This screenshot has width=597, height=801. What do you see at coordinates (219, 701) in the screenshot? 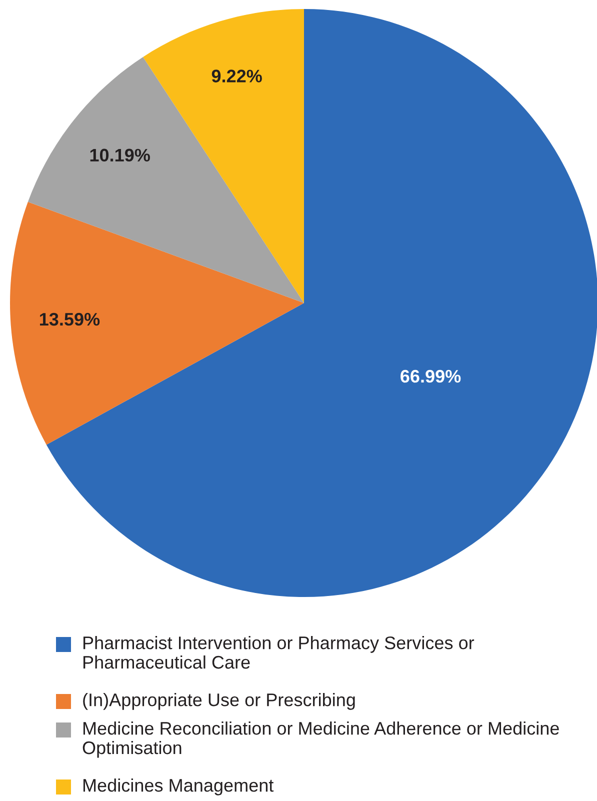
I see `legend-label: (In)Appropriate Use or Prescribing` at bounding box center [219, 701].